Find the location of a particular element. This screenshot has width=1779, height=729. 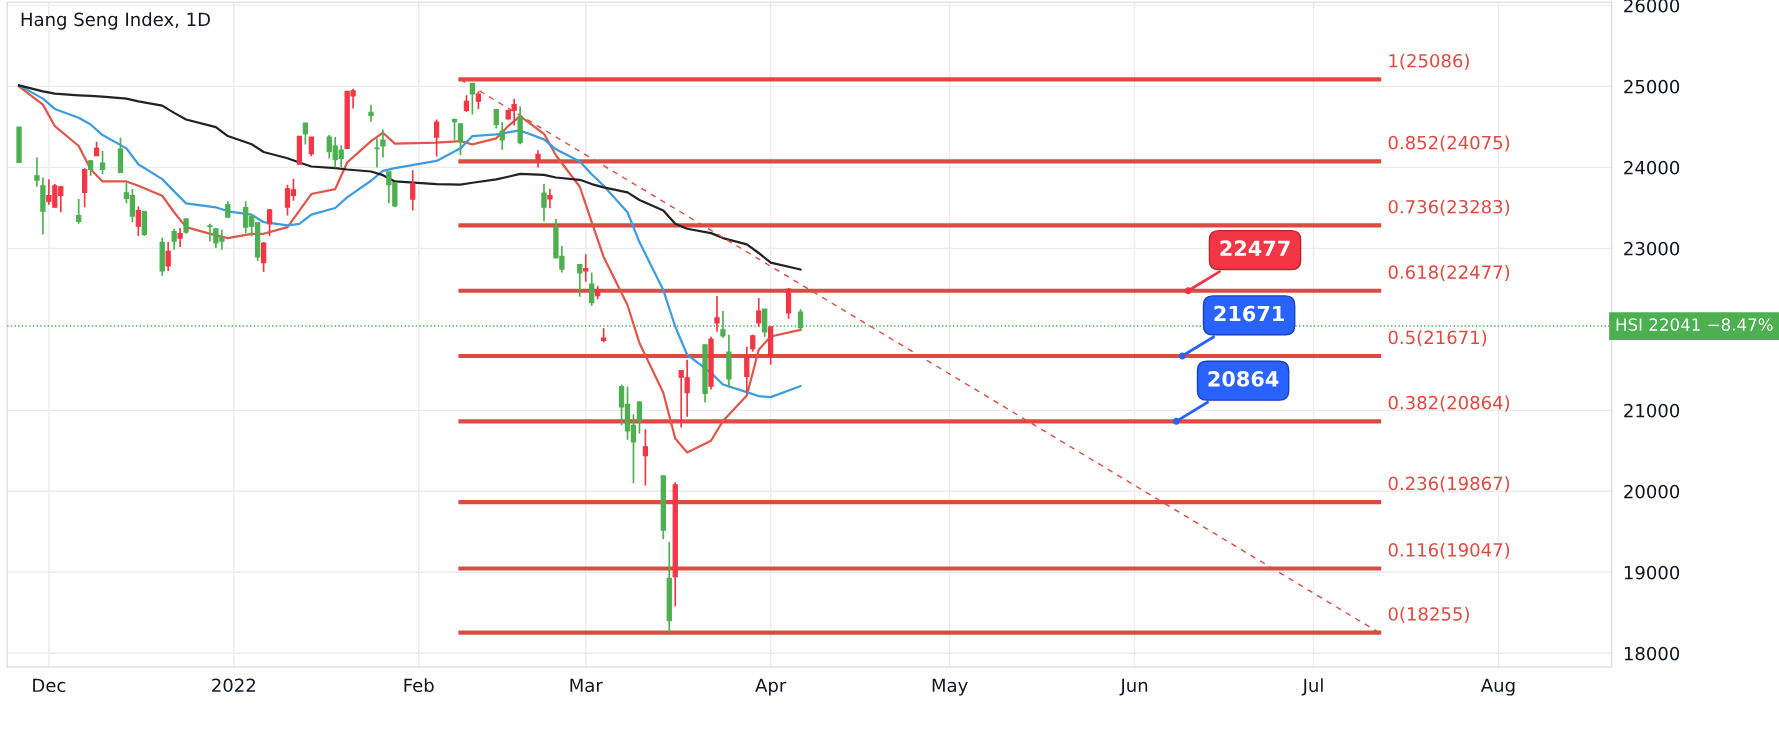

series-label: 0(18255) is located at coordinates (1428, 614).